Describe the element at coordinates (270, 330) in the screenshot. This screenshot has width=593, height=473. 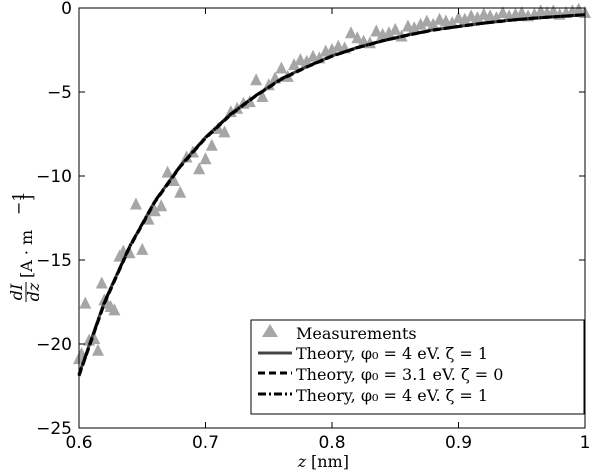
I see `legend-triangle-marker` at that location.